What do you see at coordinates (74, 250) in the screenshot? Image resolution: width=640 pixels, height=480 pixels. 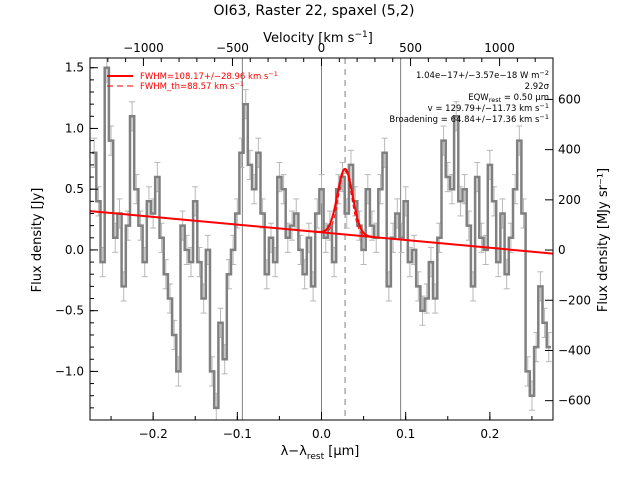 I see `y-tick-label: 0.0` at bounding box center [74, 250].